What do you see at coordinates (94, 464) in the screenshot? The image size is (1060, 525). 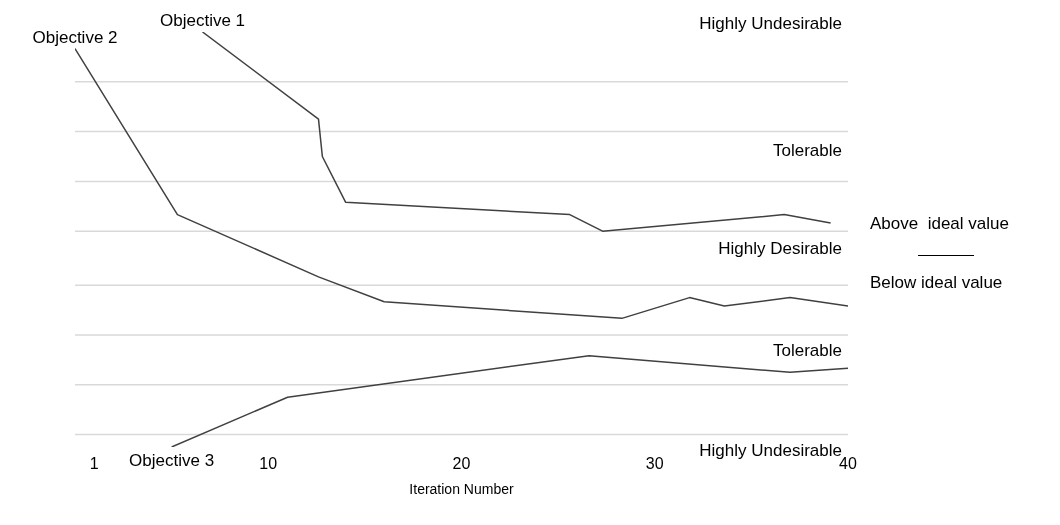 I see `x-tick-label: 1` at bounding box center [94, 464].